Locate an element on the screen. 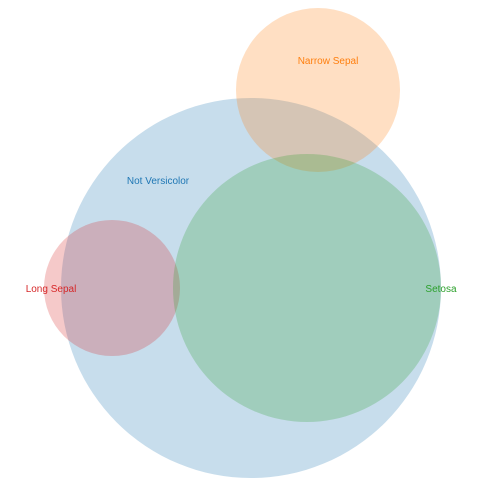 The height and width of the screenshot is (497, 485). set-label-narrow-sepal: Narrow Sepal is located at coordinates (328, 61).